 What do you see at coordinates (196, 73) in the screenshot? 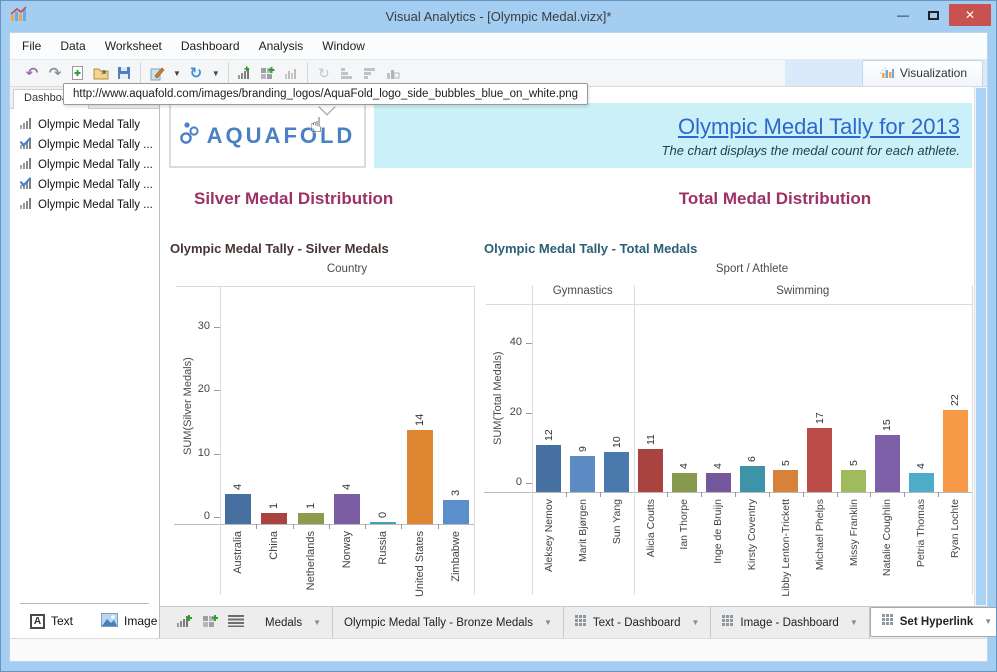
I see `refresh-icon: ↻` at bounding box center [196, 73].